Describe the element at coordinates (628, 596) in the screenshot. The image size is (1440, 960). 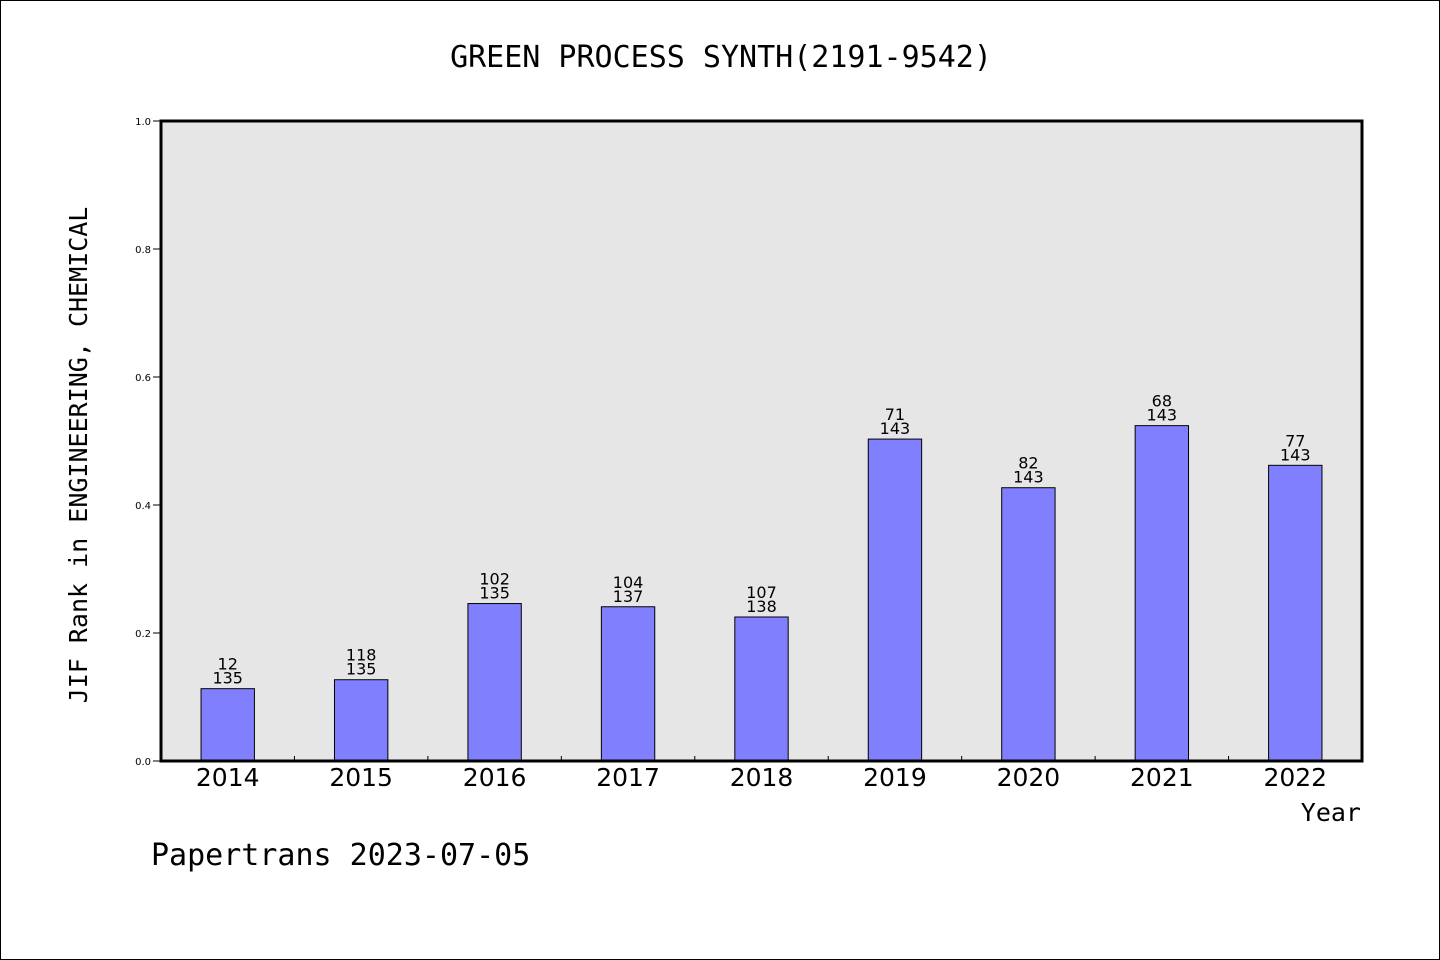
I see `bar-total-label: 137` at that location.